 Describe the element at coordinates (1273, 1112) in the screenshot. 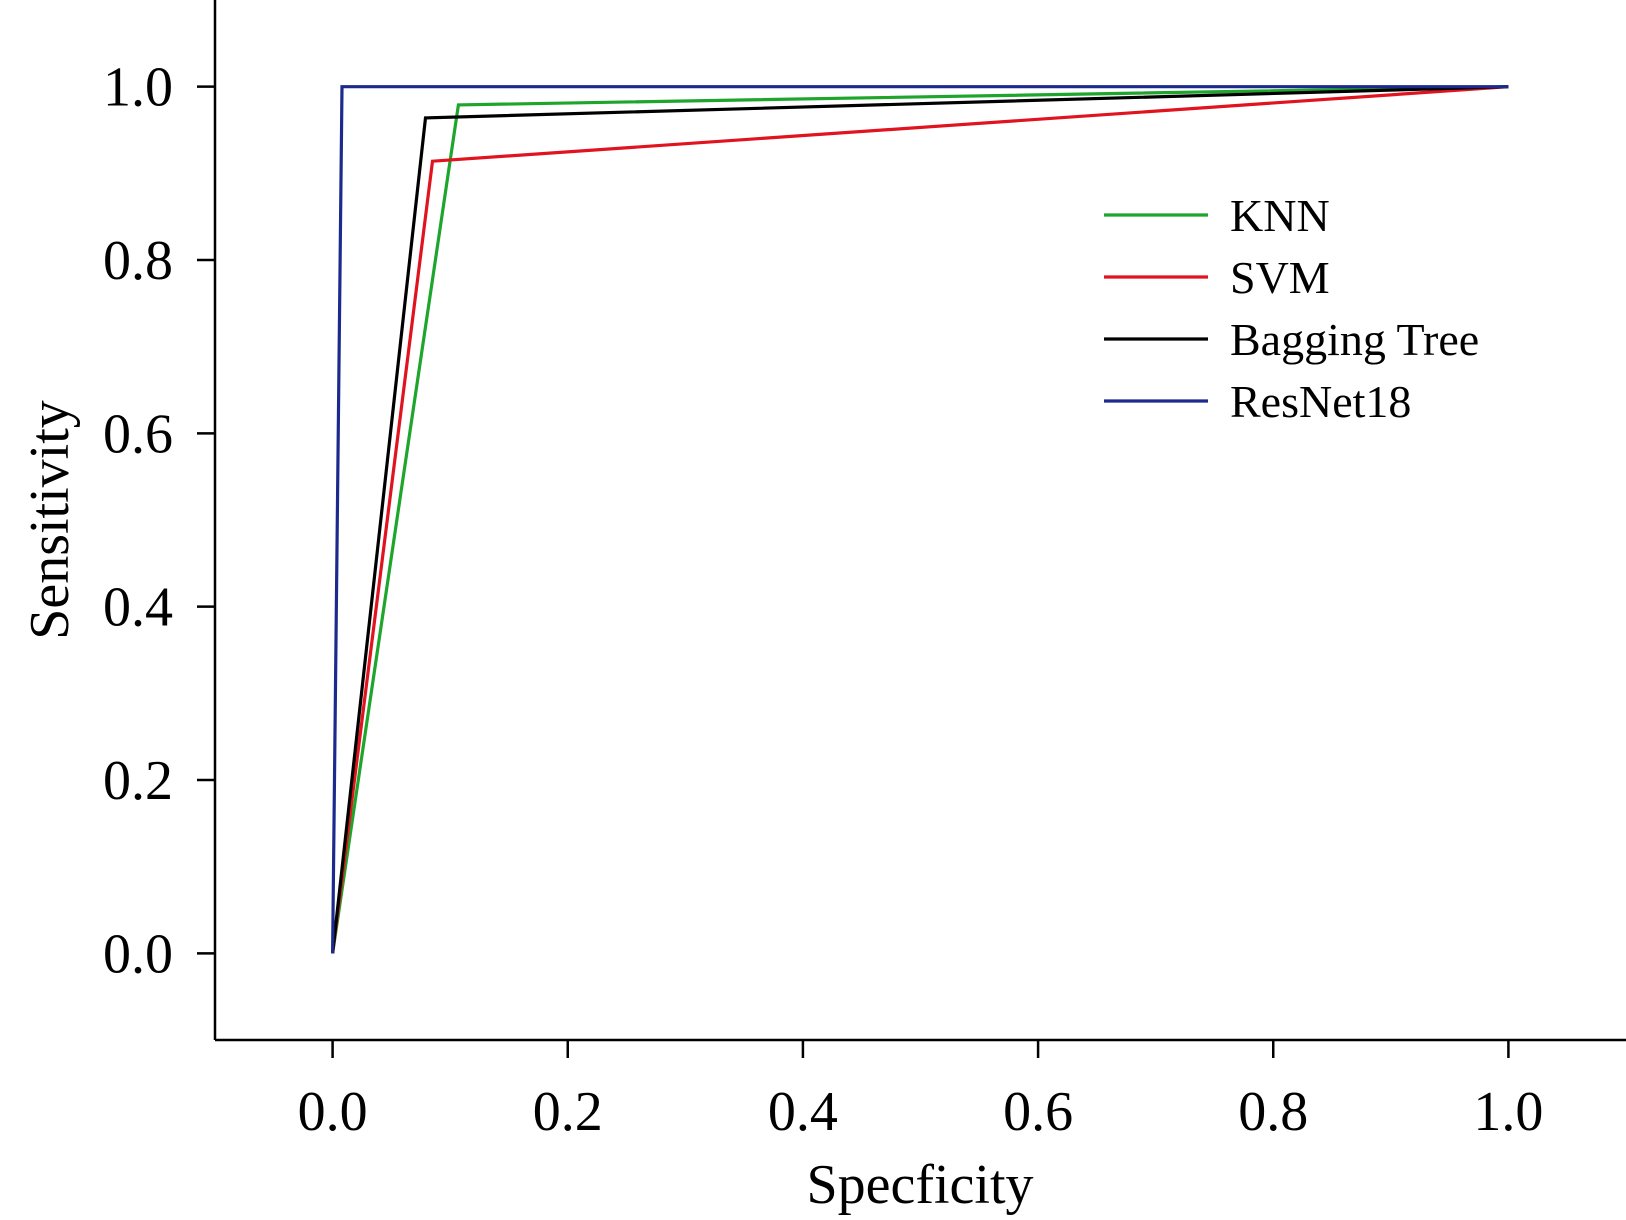

I see `x-tick-label: 0.8` at that location.